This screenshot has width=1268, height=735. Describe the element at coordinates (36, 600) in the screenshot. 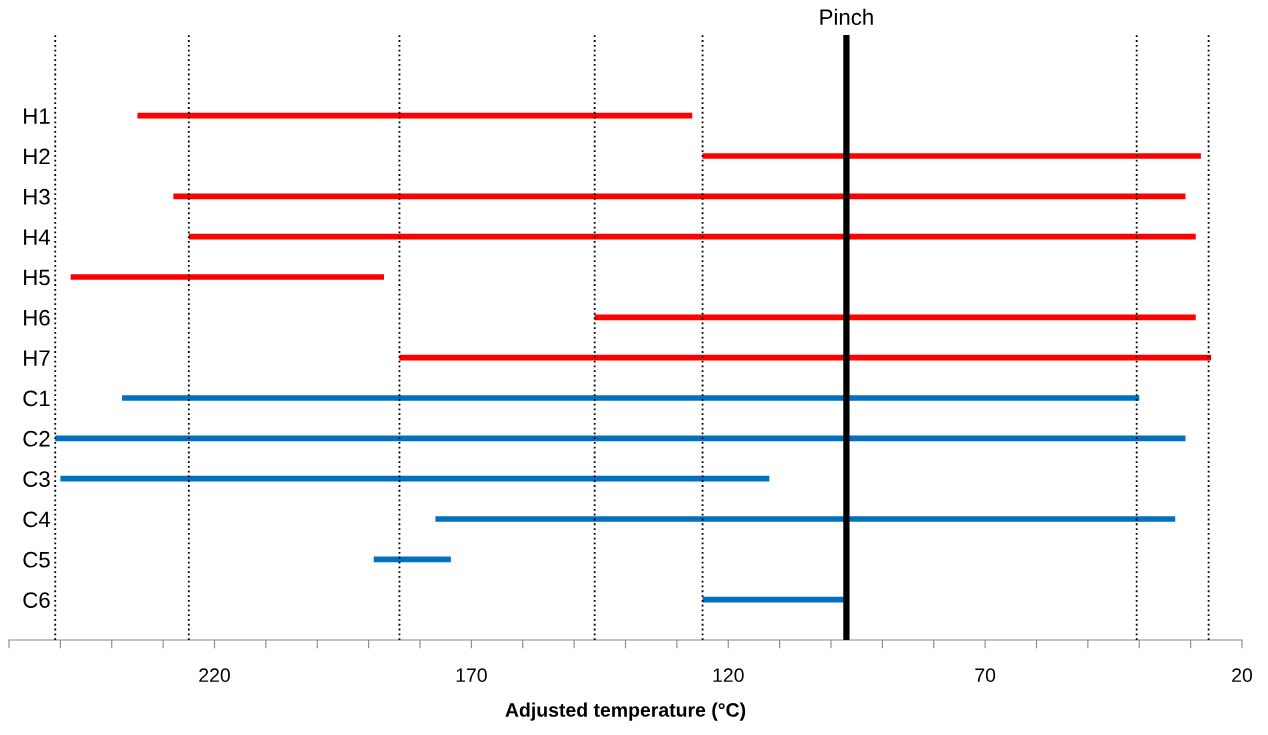

I see `y-tick-label: C6` at that location.